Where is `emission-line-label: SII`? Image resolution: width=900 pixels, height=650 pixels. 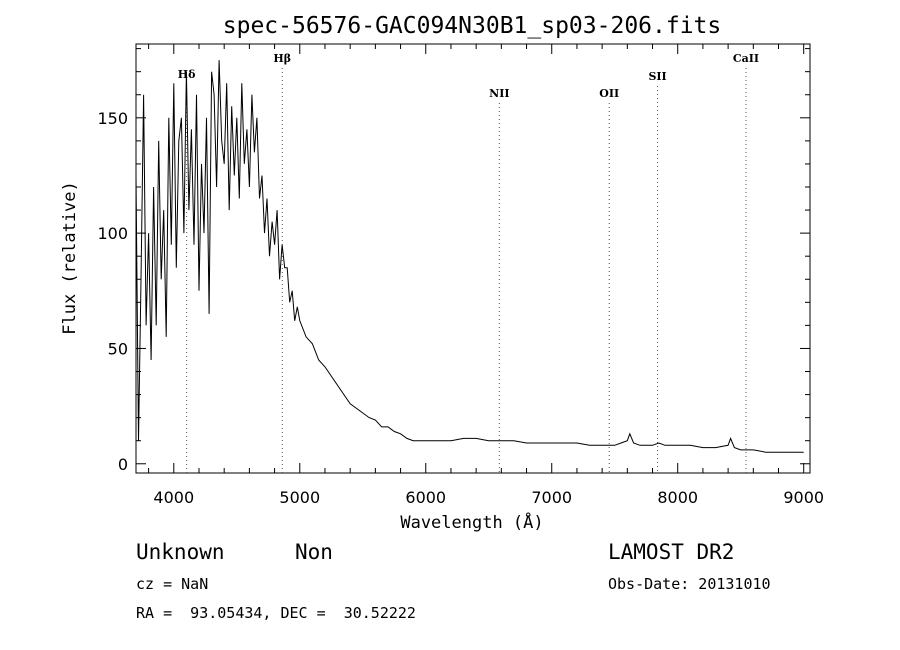
emission-line-label: SII is located at coordinates (657, 76).